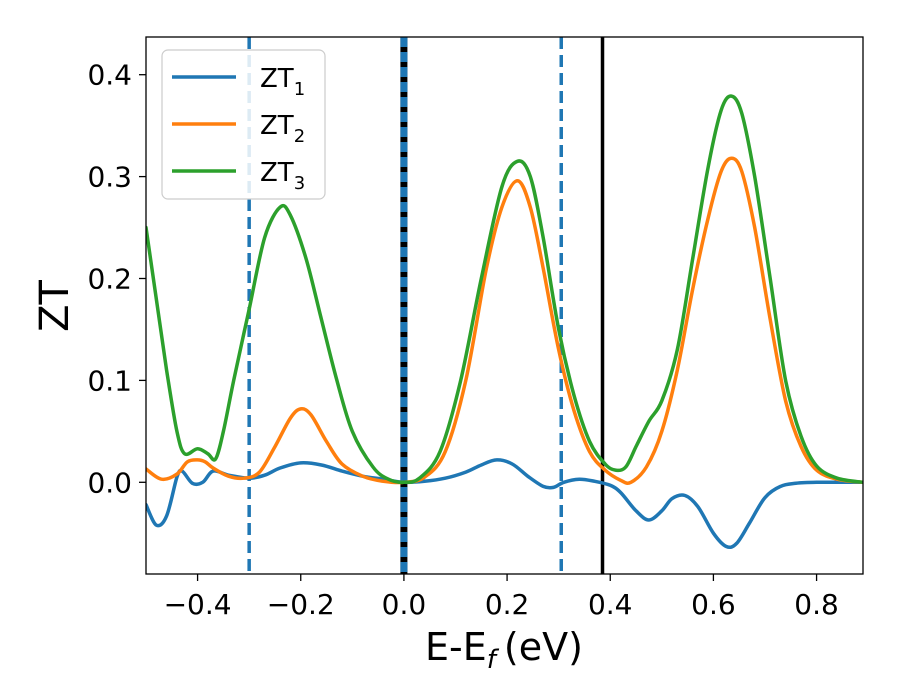 Image resolution: width=900 pixels, height=700 pixels. Describe the element at coordinates (243, 124) in the screenshot. I see `legend-box` at that location.